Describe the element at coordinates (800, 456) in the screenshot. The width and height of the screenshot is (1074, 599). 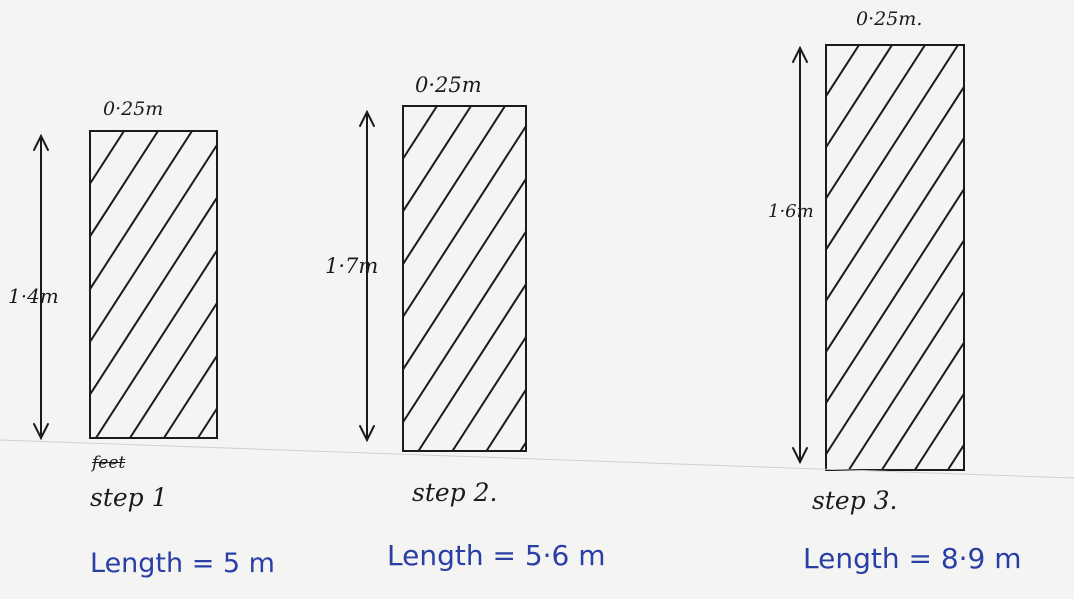
I see `step3-arrowhead-bottom` at that location.